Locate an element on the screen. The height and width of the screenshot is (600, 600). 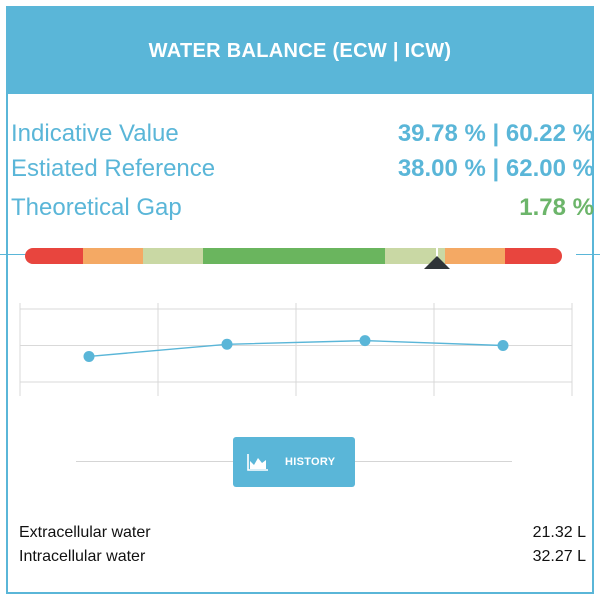
card-title: WATER BALANCE (ECW | ICW) is located at coordinates (300, 50).